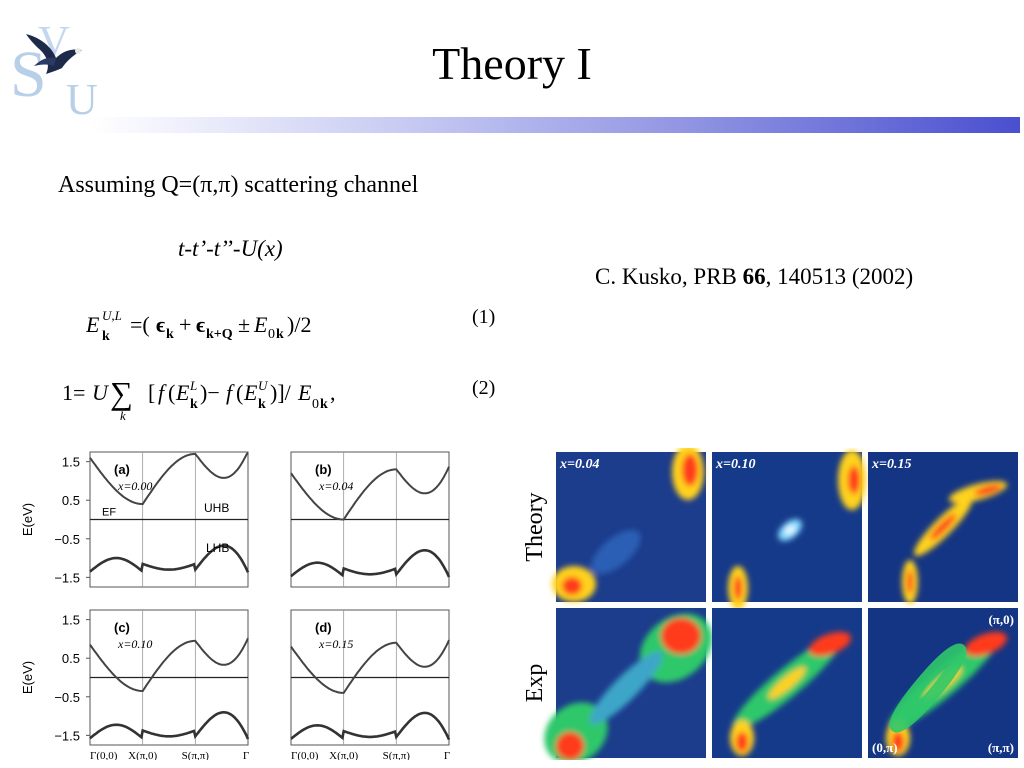 Image resolution: width=1024 pixels, height=768 pixels. I want to click on svg-text: U, so click(101, 392).